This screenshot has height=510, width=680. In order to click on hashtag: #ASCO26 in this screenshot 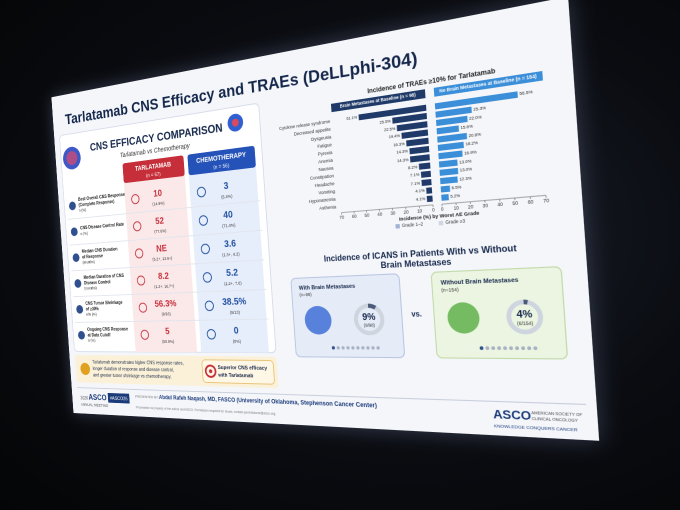, I will do `click(119, 399)`.